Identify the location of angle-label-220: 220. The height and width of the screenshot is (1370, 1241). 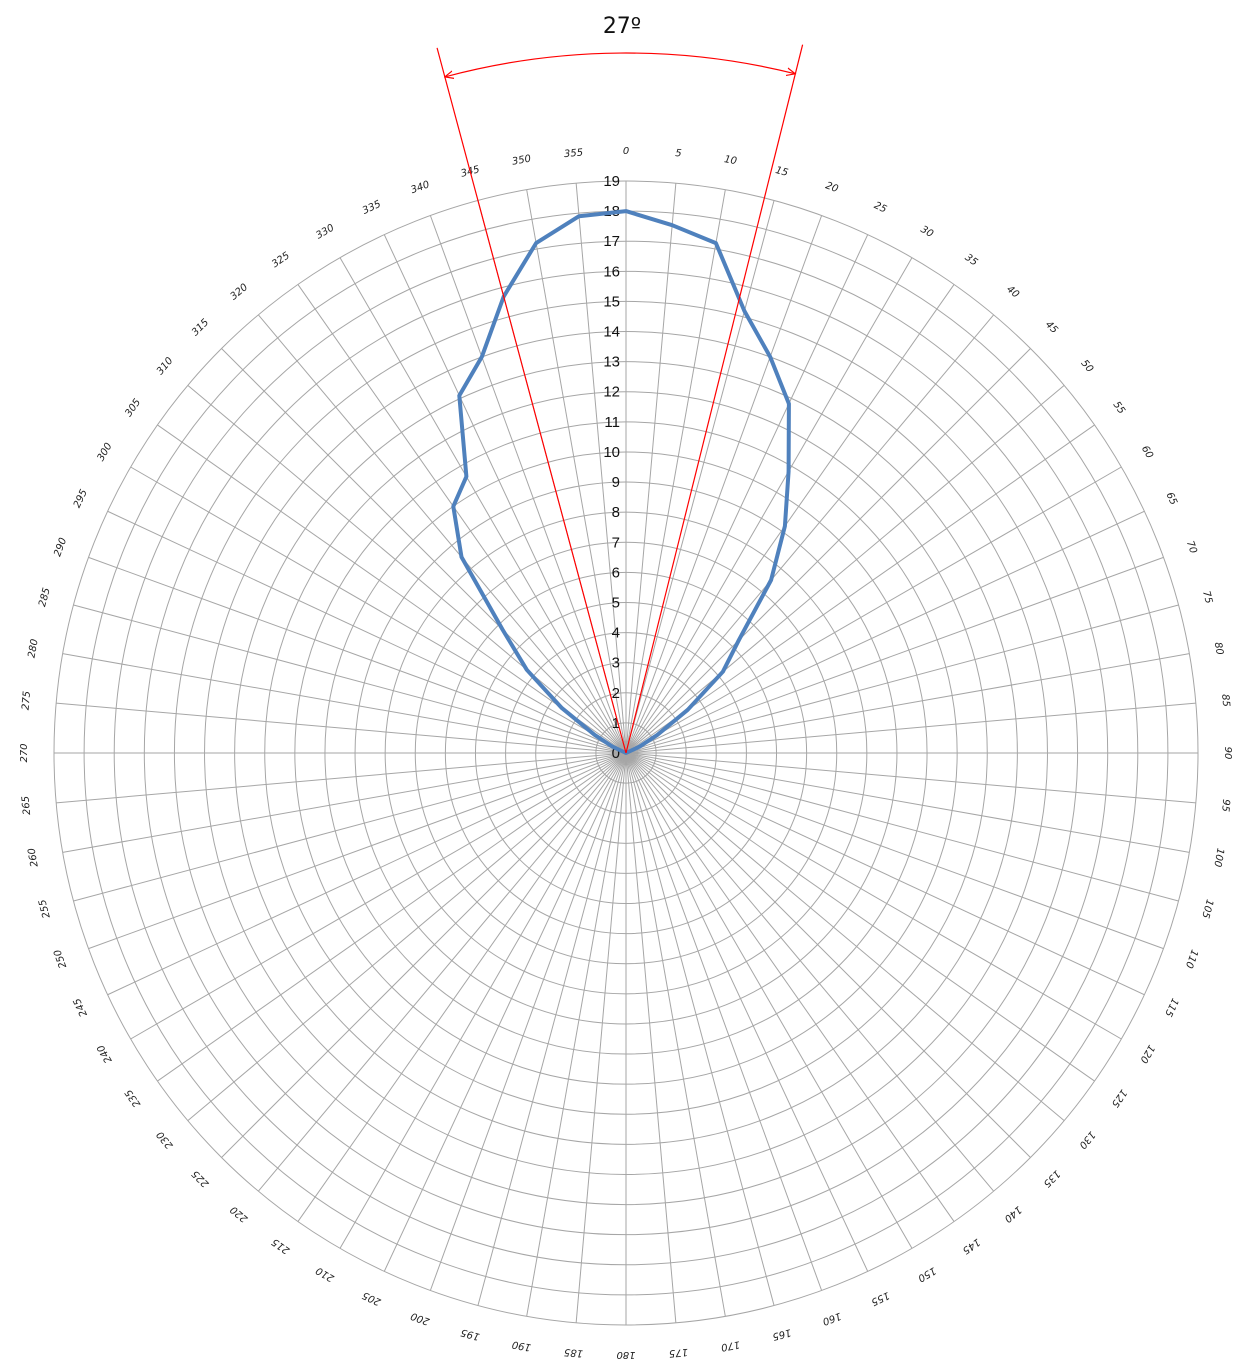
(240, 1213).